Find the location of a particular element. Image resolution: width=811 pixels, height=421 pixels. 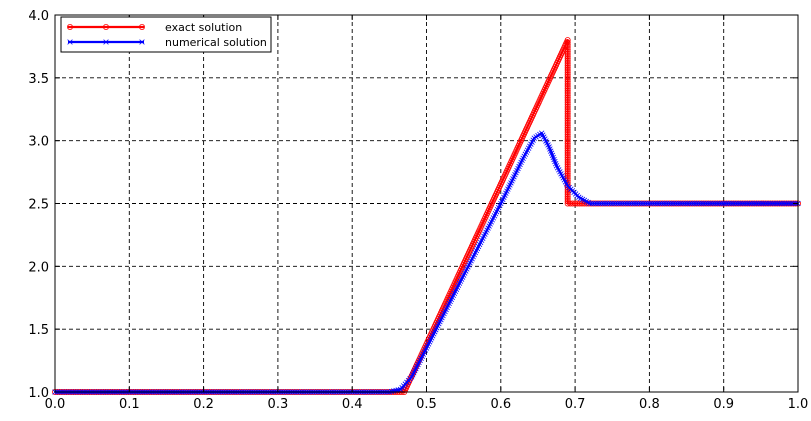

x-tick-label: 0.4 is located at coordinates (352, 404).